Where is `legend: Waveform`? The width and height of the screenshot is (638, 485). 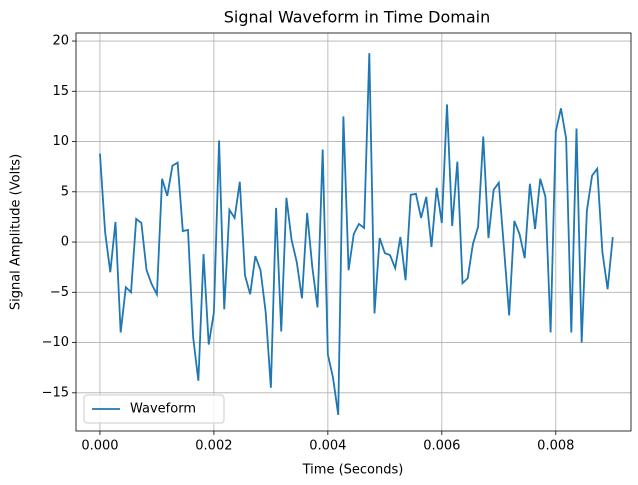 legend: Waveform is located at coordinates (154, 409).